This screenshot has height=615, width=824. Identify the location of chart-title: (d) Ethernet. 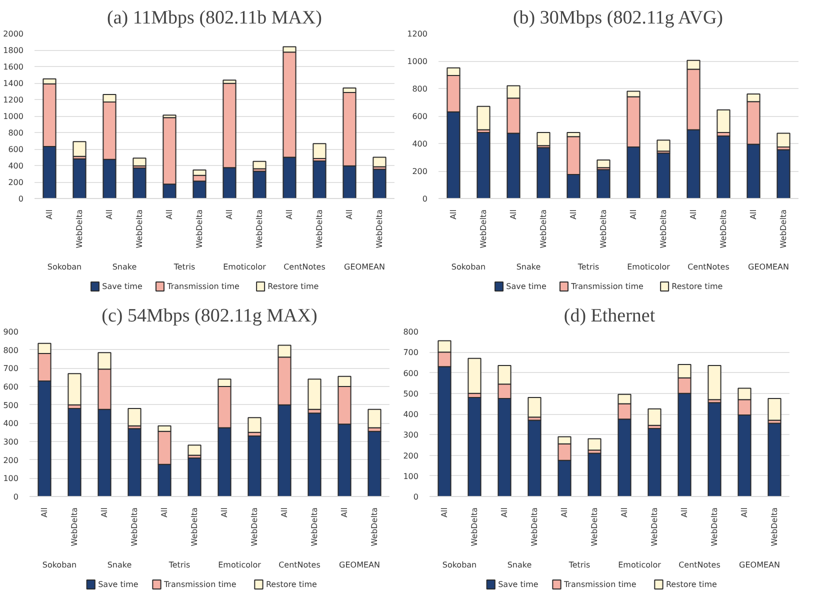
(610, 316).